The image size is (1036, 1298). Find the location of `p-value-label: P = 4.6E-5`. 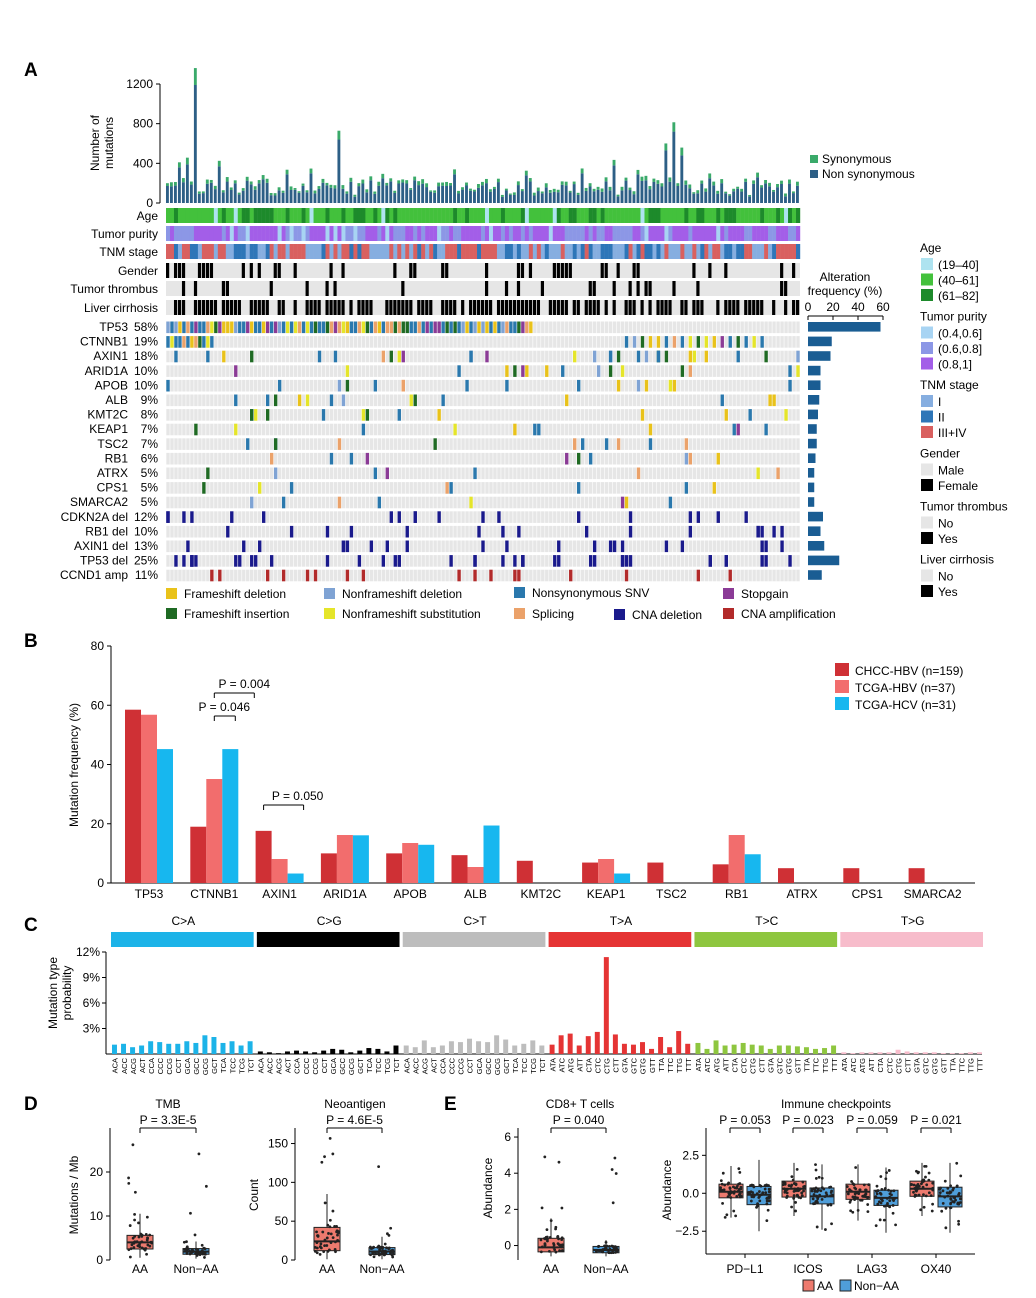

p-value-label: P = 4.6E-5 is located at coordinates (354, 1120).